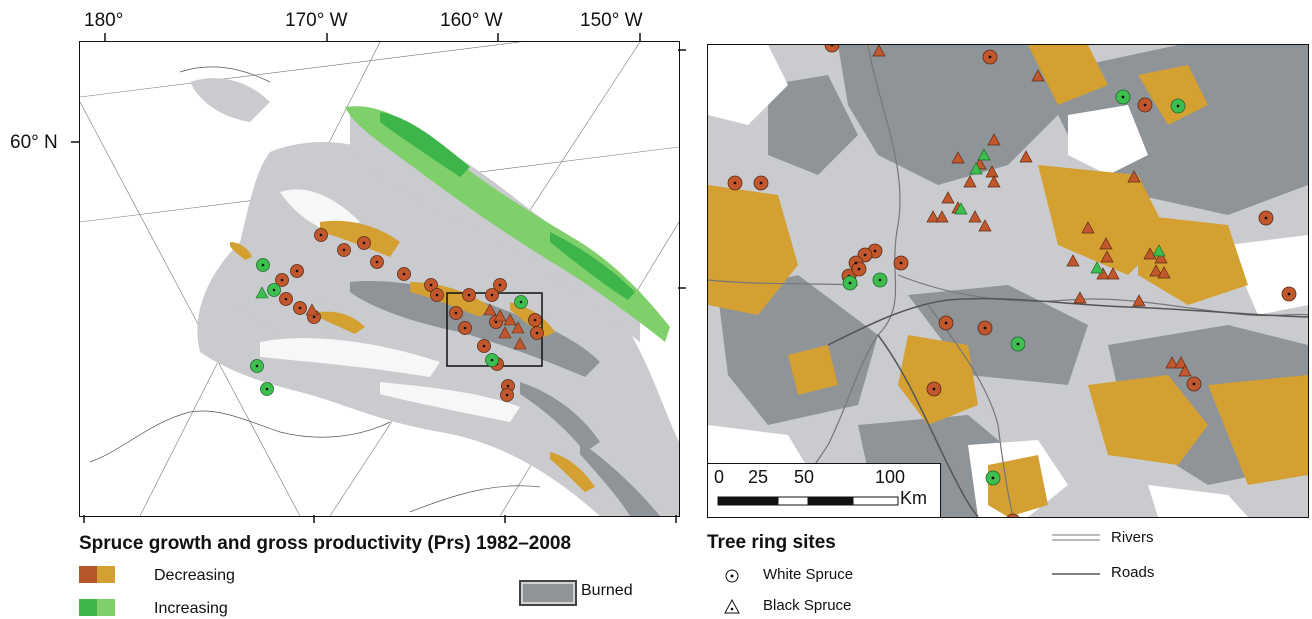 The image size is (1312, 619). I want to click on decreasing-label: Decreasing, so click(194, 575).